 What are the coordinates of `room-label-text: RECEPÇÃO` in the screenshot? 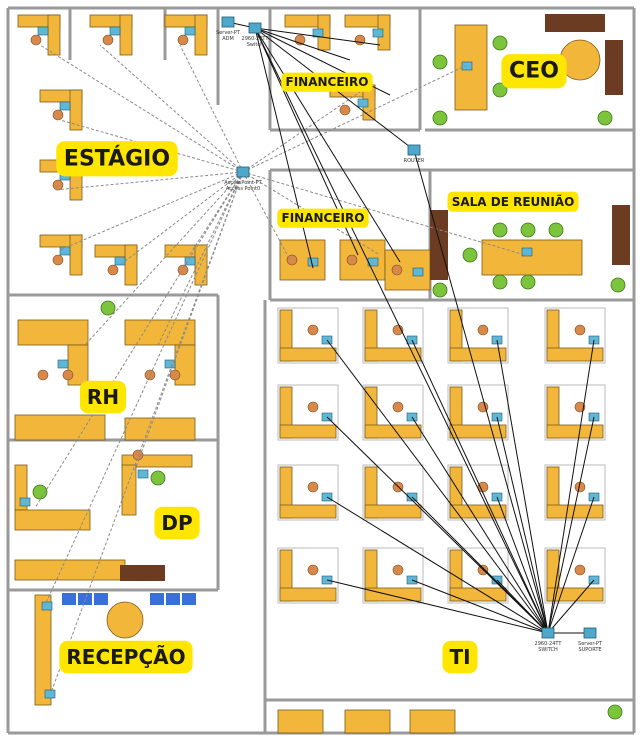 It's located at (125, 657).